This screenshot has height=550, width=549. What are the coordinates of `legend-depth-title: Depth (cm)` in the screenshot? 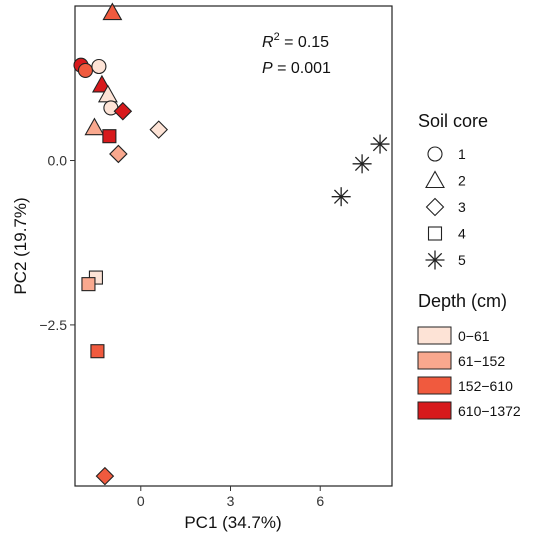 It's located at (462, 301).